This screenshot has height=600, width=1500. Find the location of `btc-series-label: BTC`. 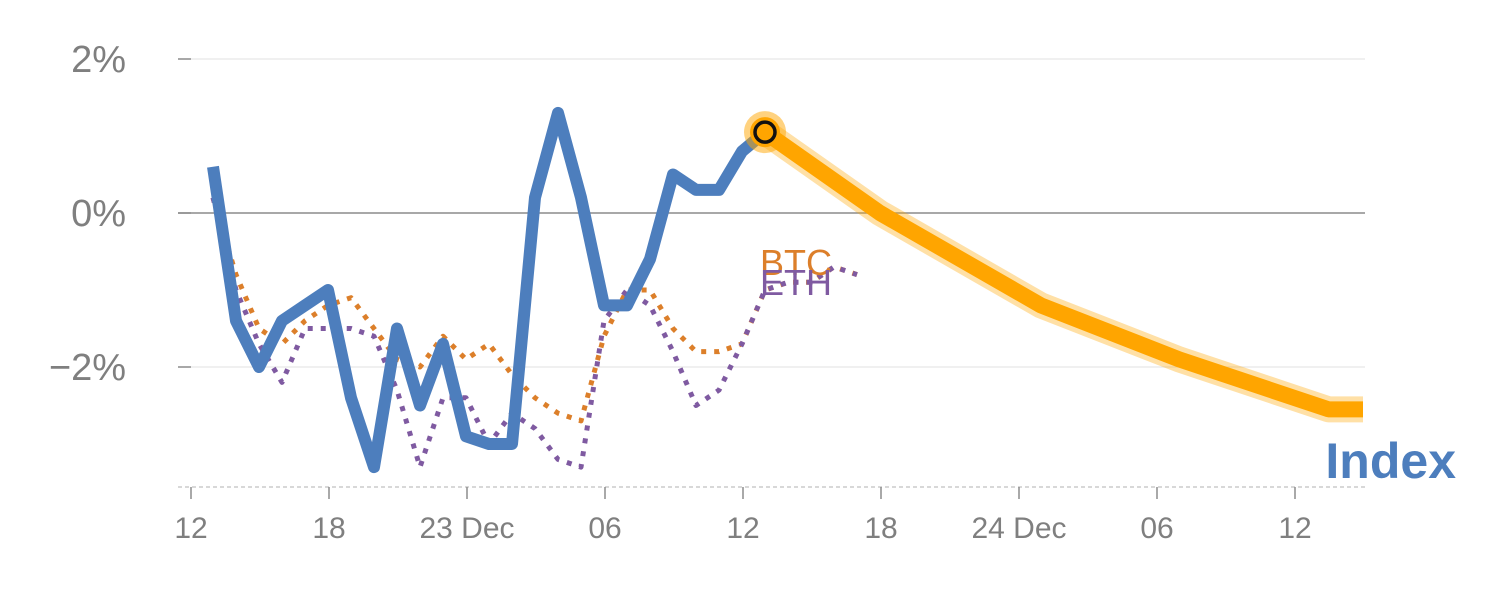

btc-series-label: BTC is located at coordinates (796, 262).